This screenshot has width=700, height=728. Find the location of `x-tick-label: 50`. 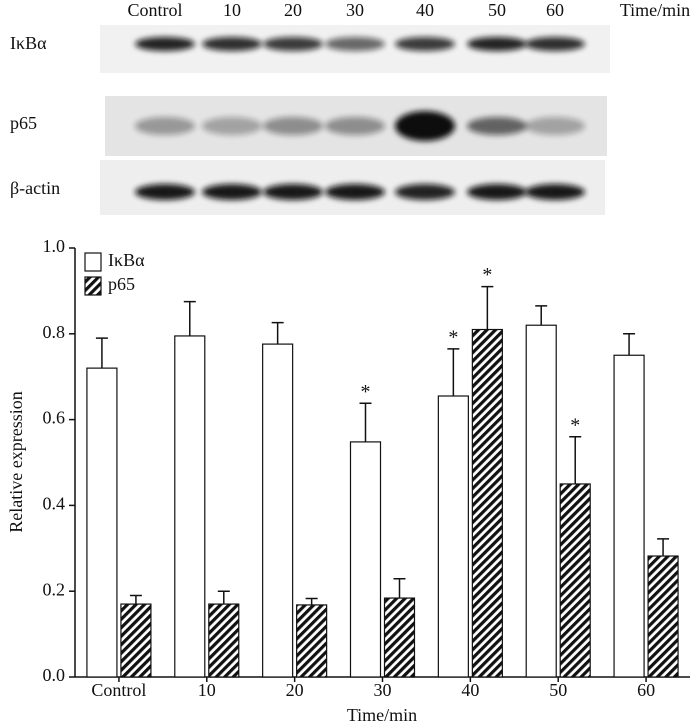

x-tick-label: 50 is located at coordinates (558, 690).